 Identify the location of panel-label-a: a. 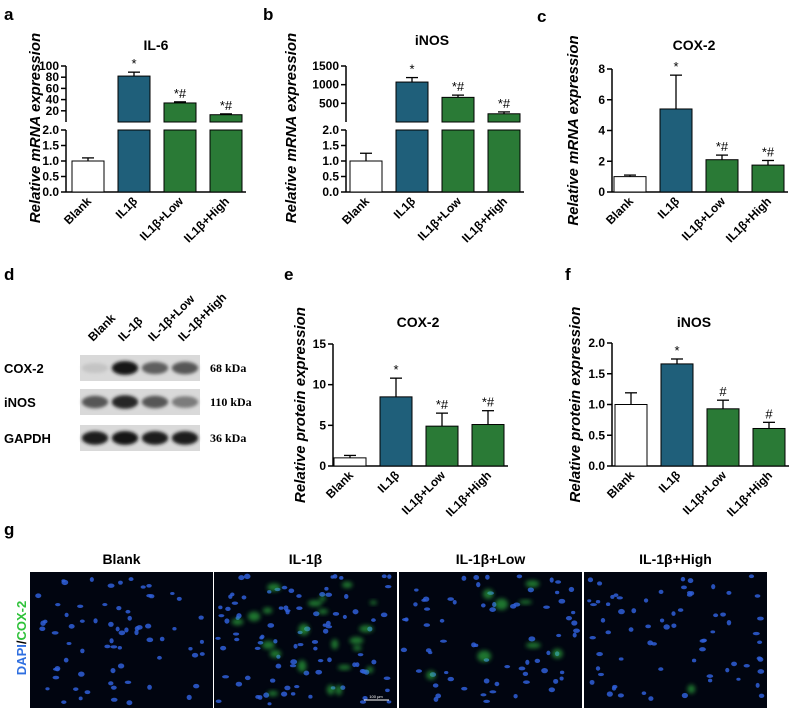
(9, 14).